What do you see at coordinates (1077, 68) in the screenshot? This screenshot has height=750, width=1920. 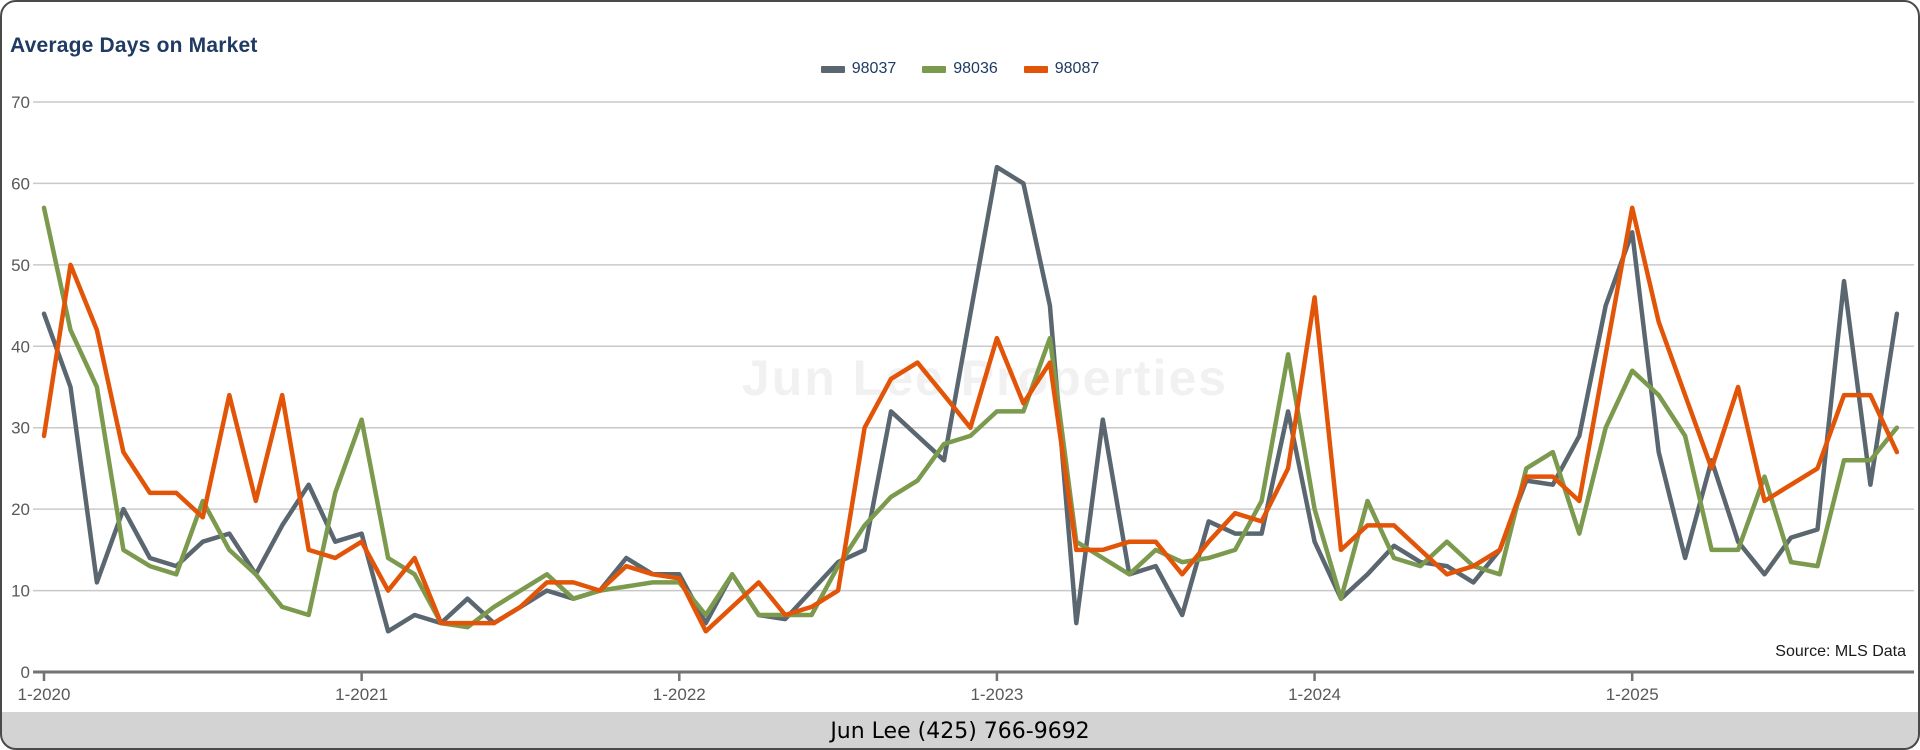 I see `legend-label: 98087` at bounding box center [1077, 68].